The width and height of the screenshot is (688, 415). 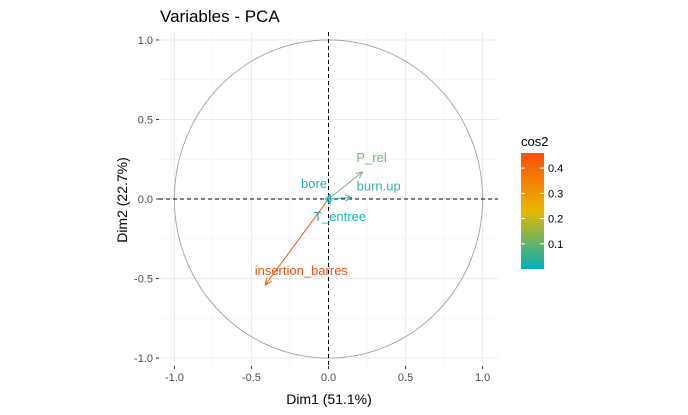 I want to click on y-tick-label: -0.5, so click(x=143, y=280).